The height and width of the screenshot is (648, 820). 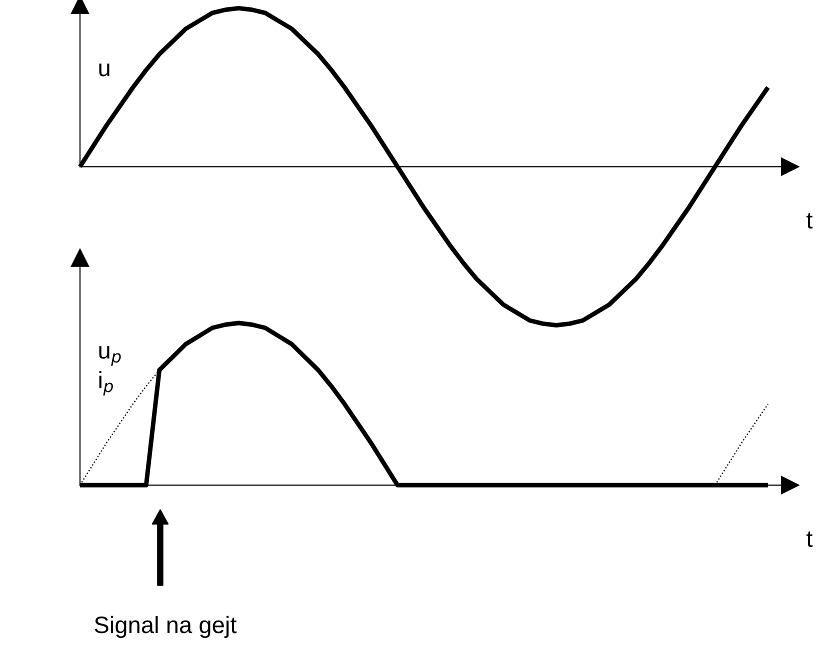 I want to click on text: Signal na gejt, so click(x=165, y=627).